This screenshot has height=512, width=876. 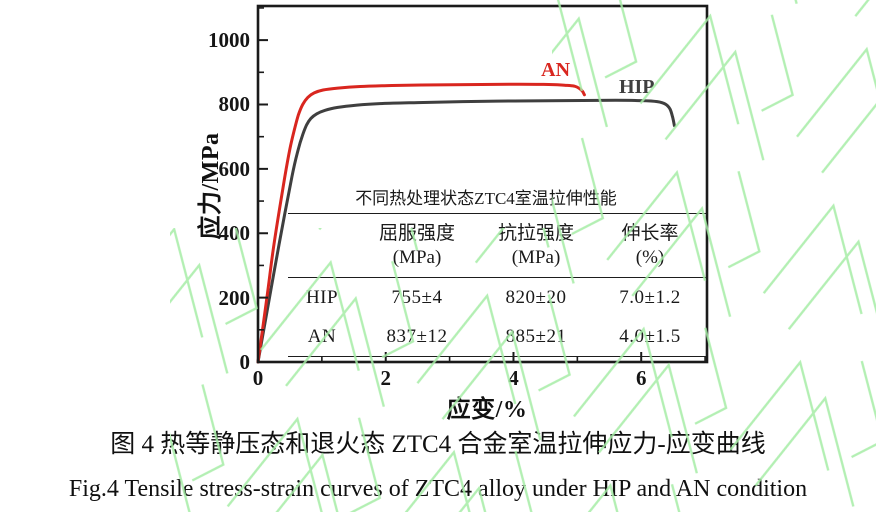 What do you see at coordinates (322, 246) in the screenshot?
I see `table-corner-cell` at bounding box center [322, 246].